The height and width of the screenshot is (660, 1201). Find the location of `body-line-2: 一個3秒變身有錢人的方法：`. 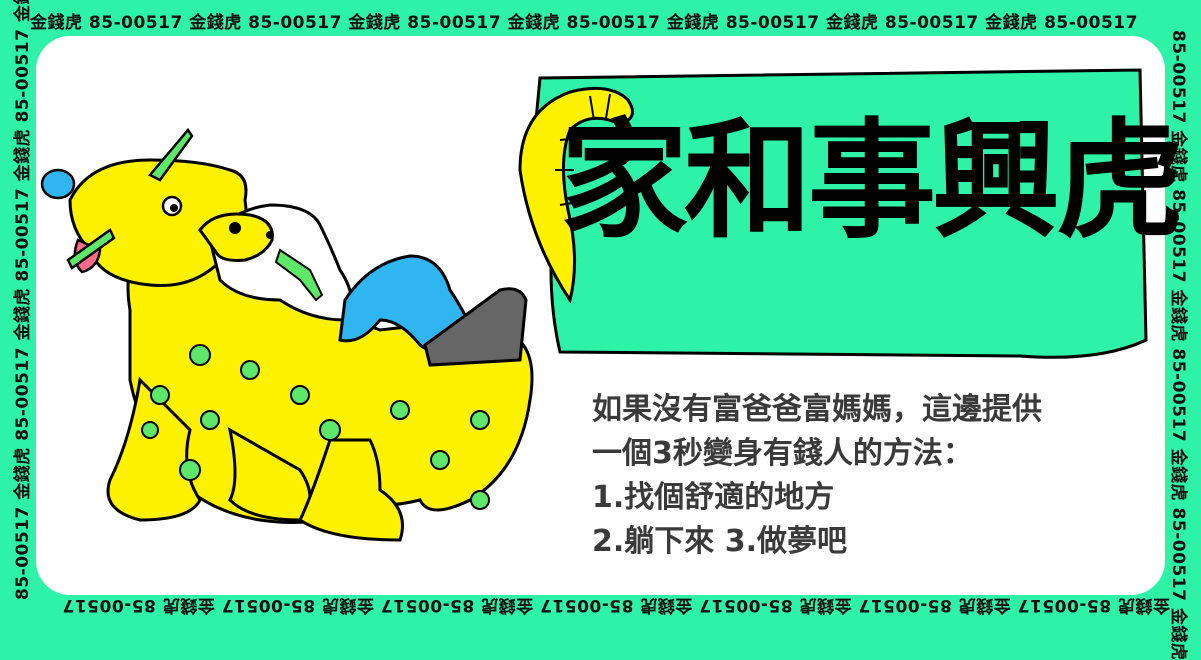

body-line-2: 一個3秒變身有錢人的方法： is located at coordinates (782, 453).